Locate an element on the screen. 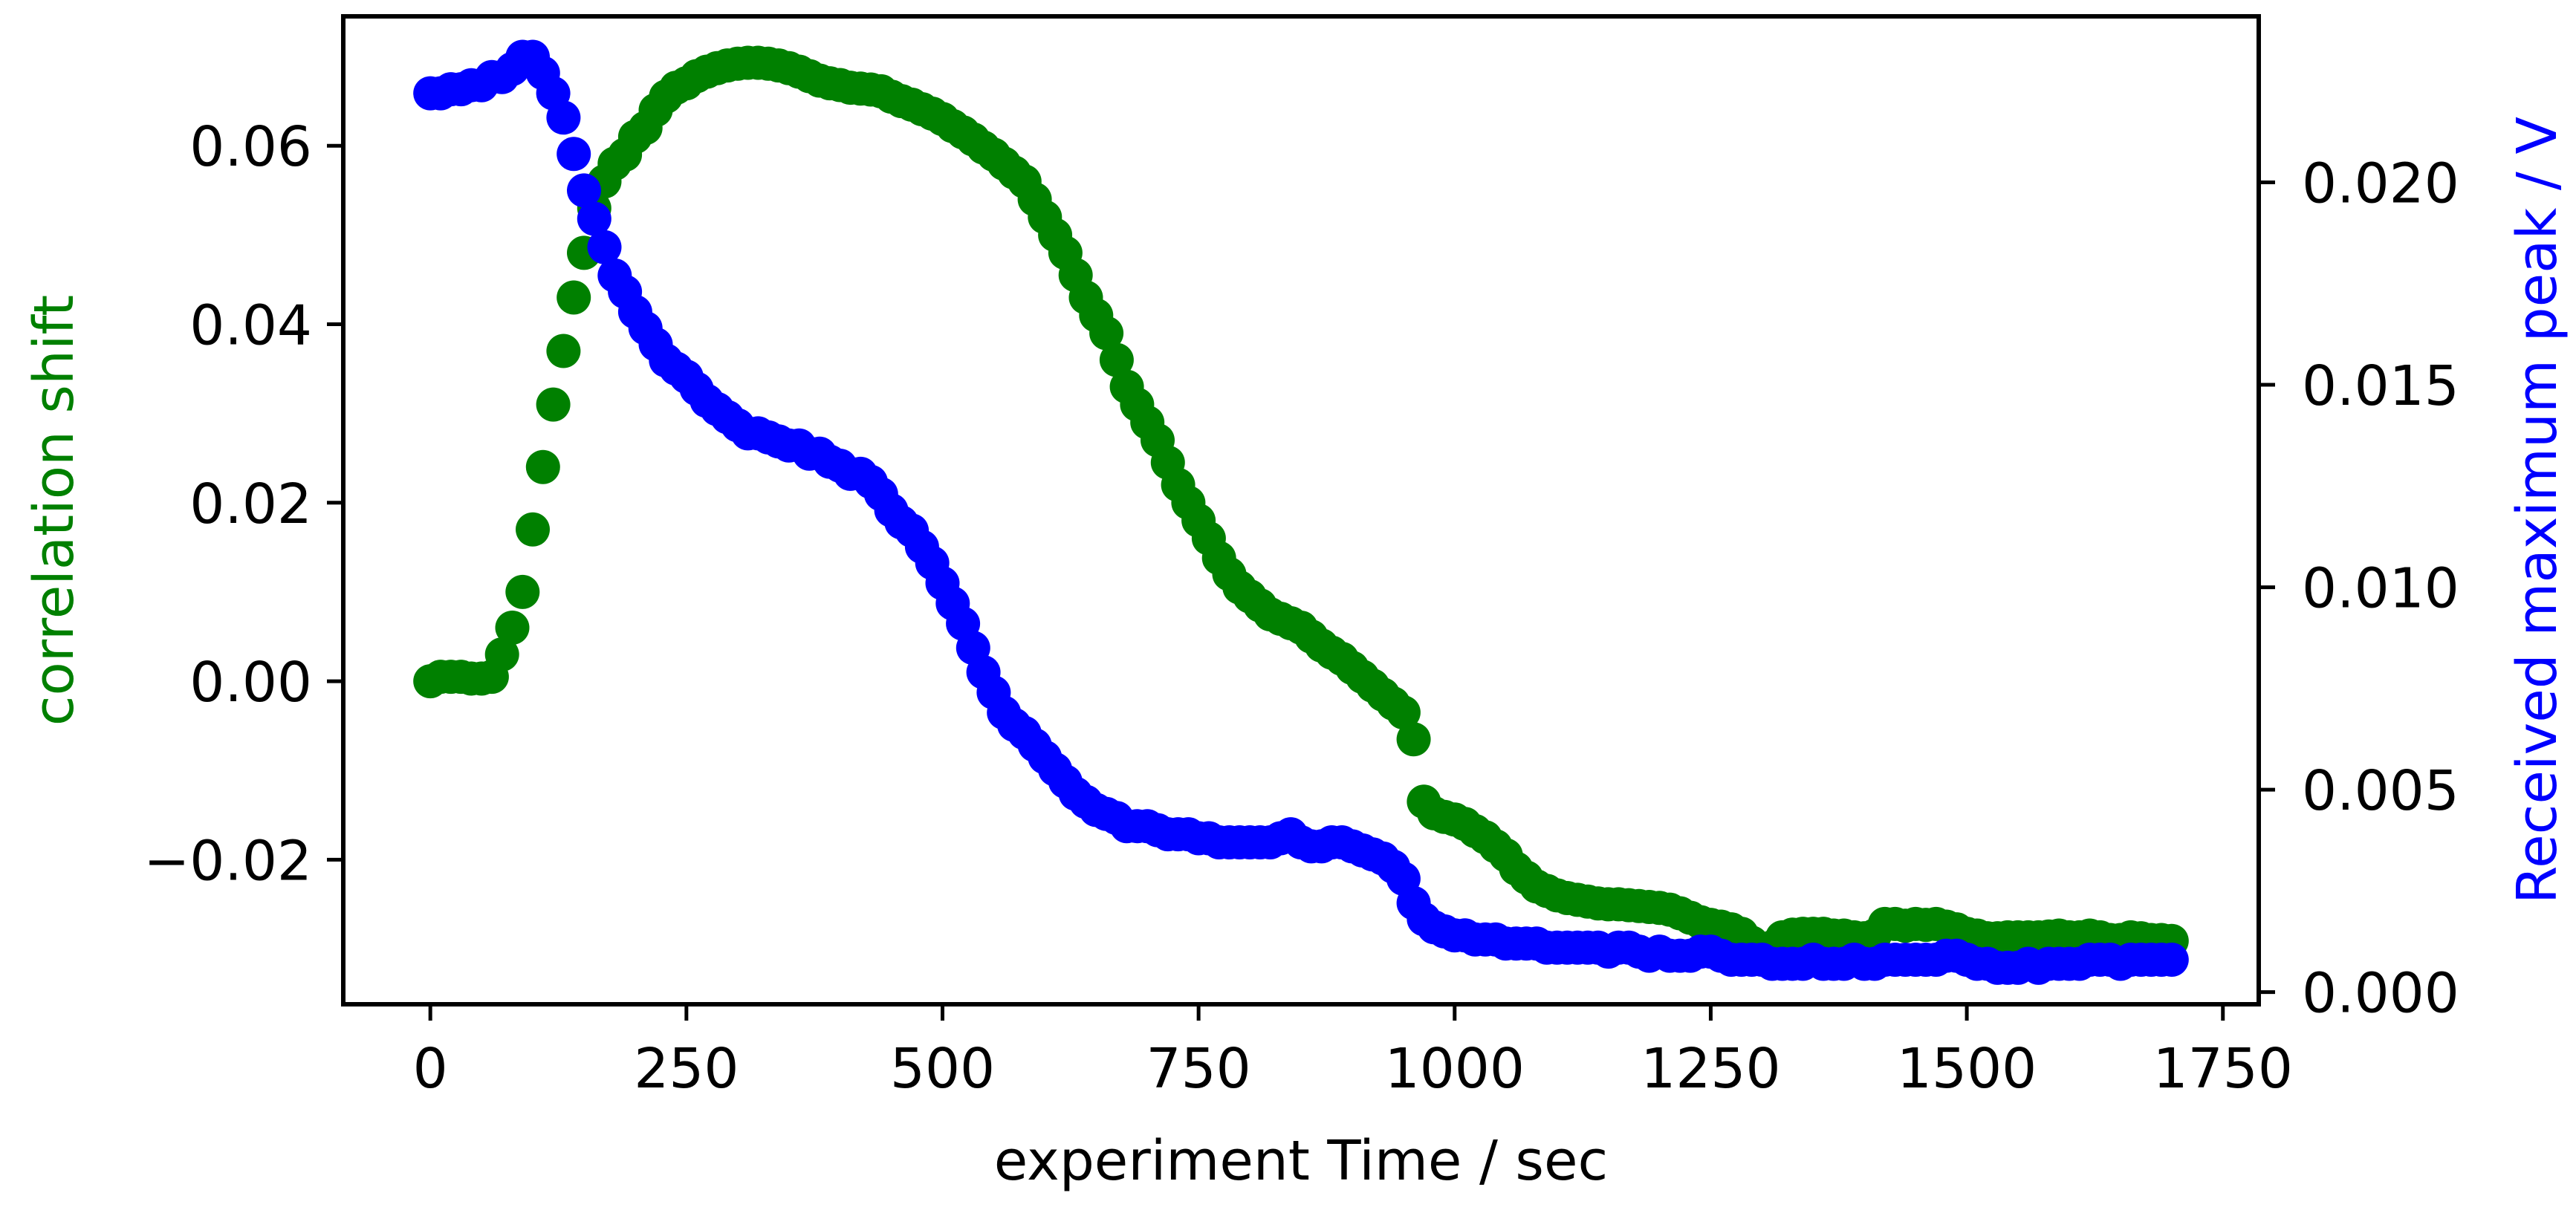  right-y-tick-label: 0.010 is located at coordinates (2380, 589).